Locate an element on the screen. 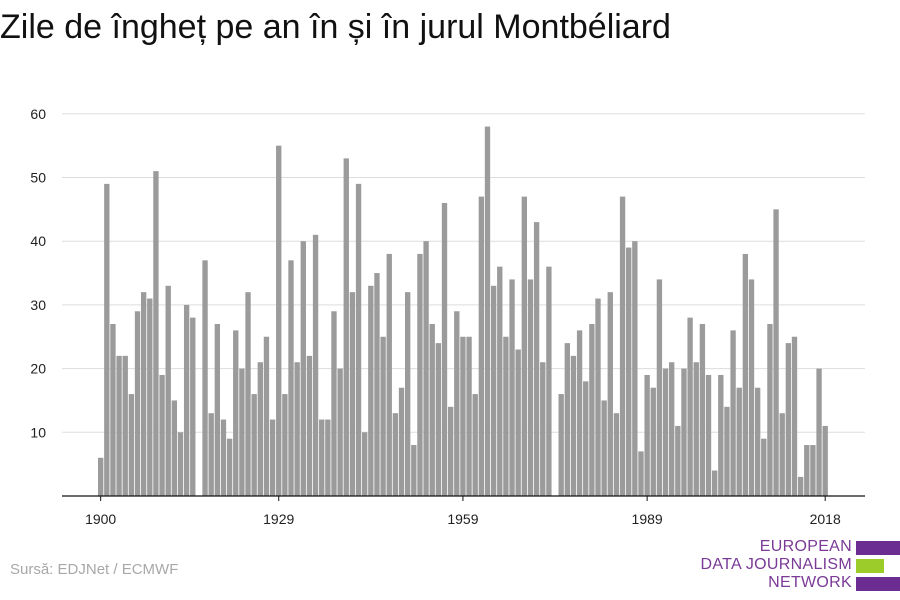 The image size is (900, 600). x-tick-label: 1900 is located at coordinates (100, 519).